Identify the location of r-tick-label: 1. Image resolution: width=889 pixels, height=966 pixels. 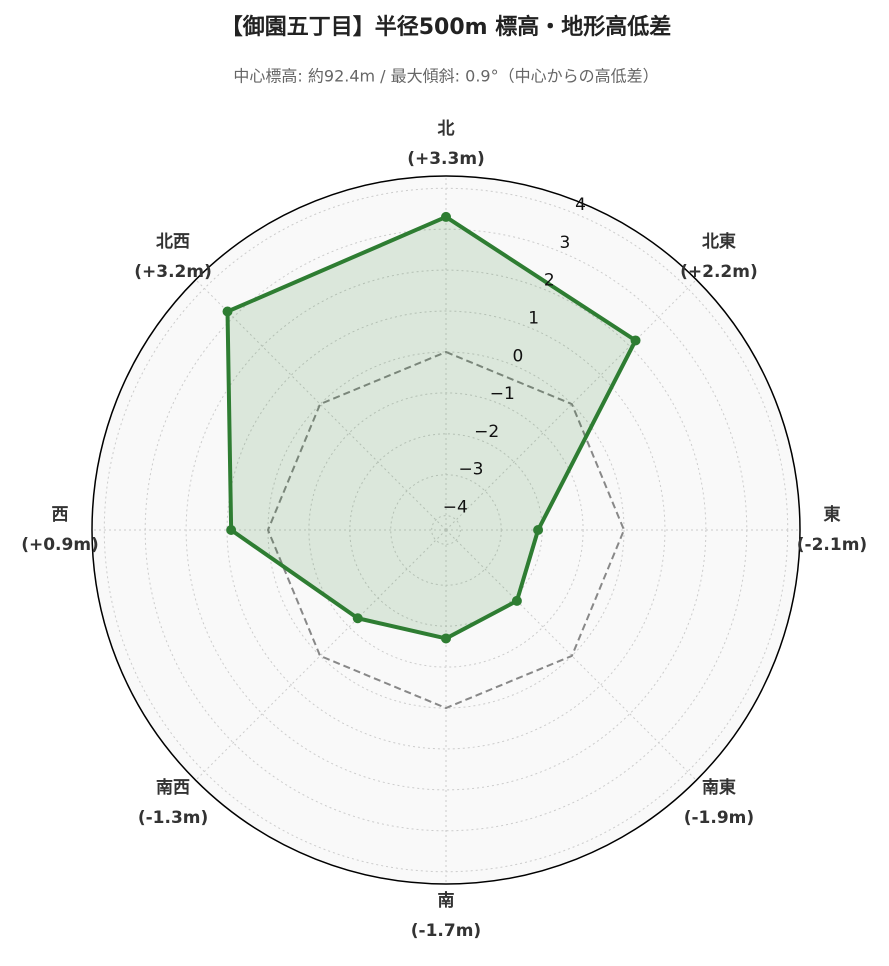
(533, 318).